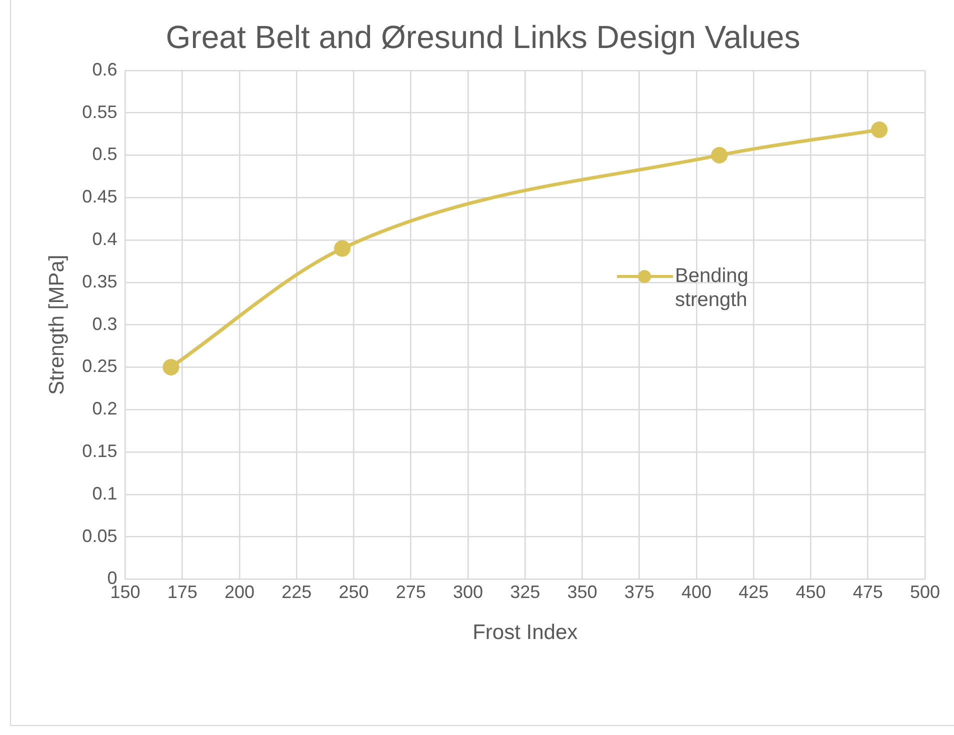 This screenshot has height=735, width=954. I want to click on y-tick-label: 0.6, so click(105, 69).